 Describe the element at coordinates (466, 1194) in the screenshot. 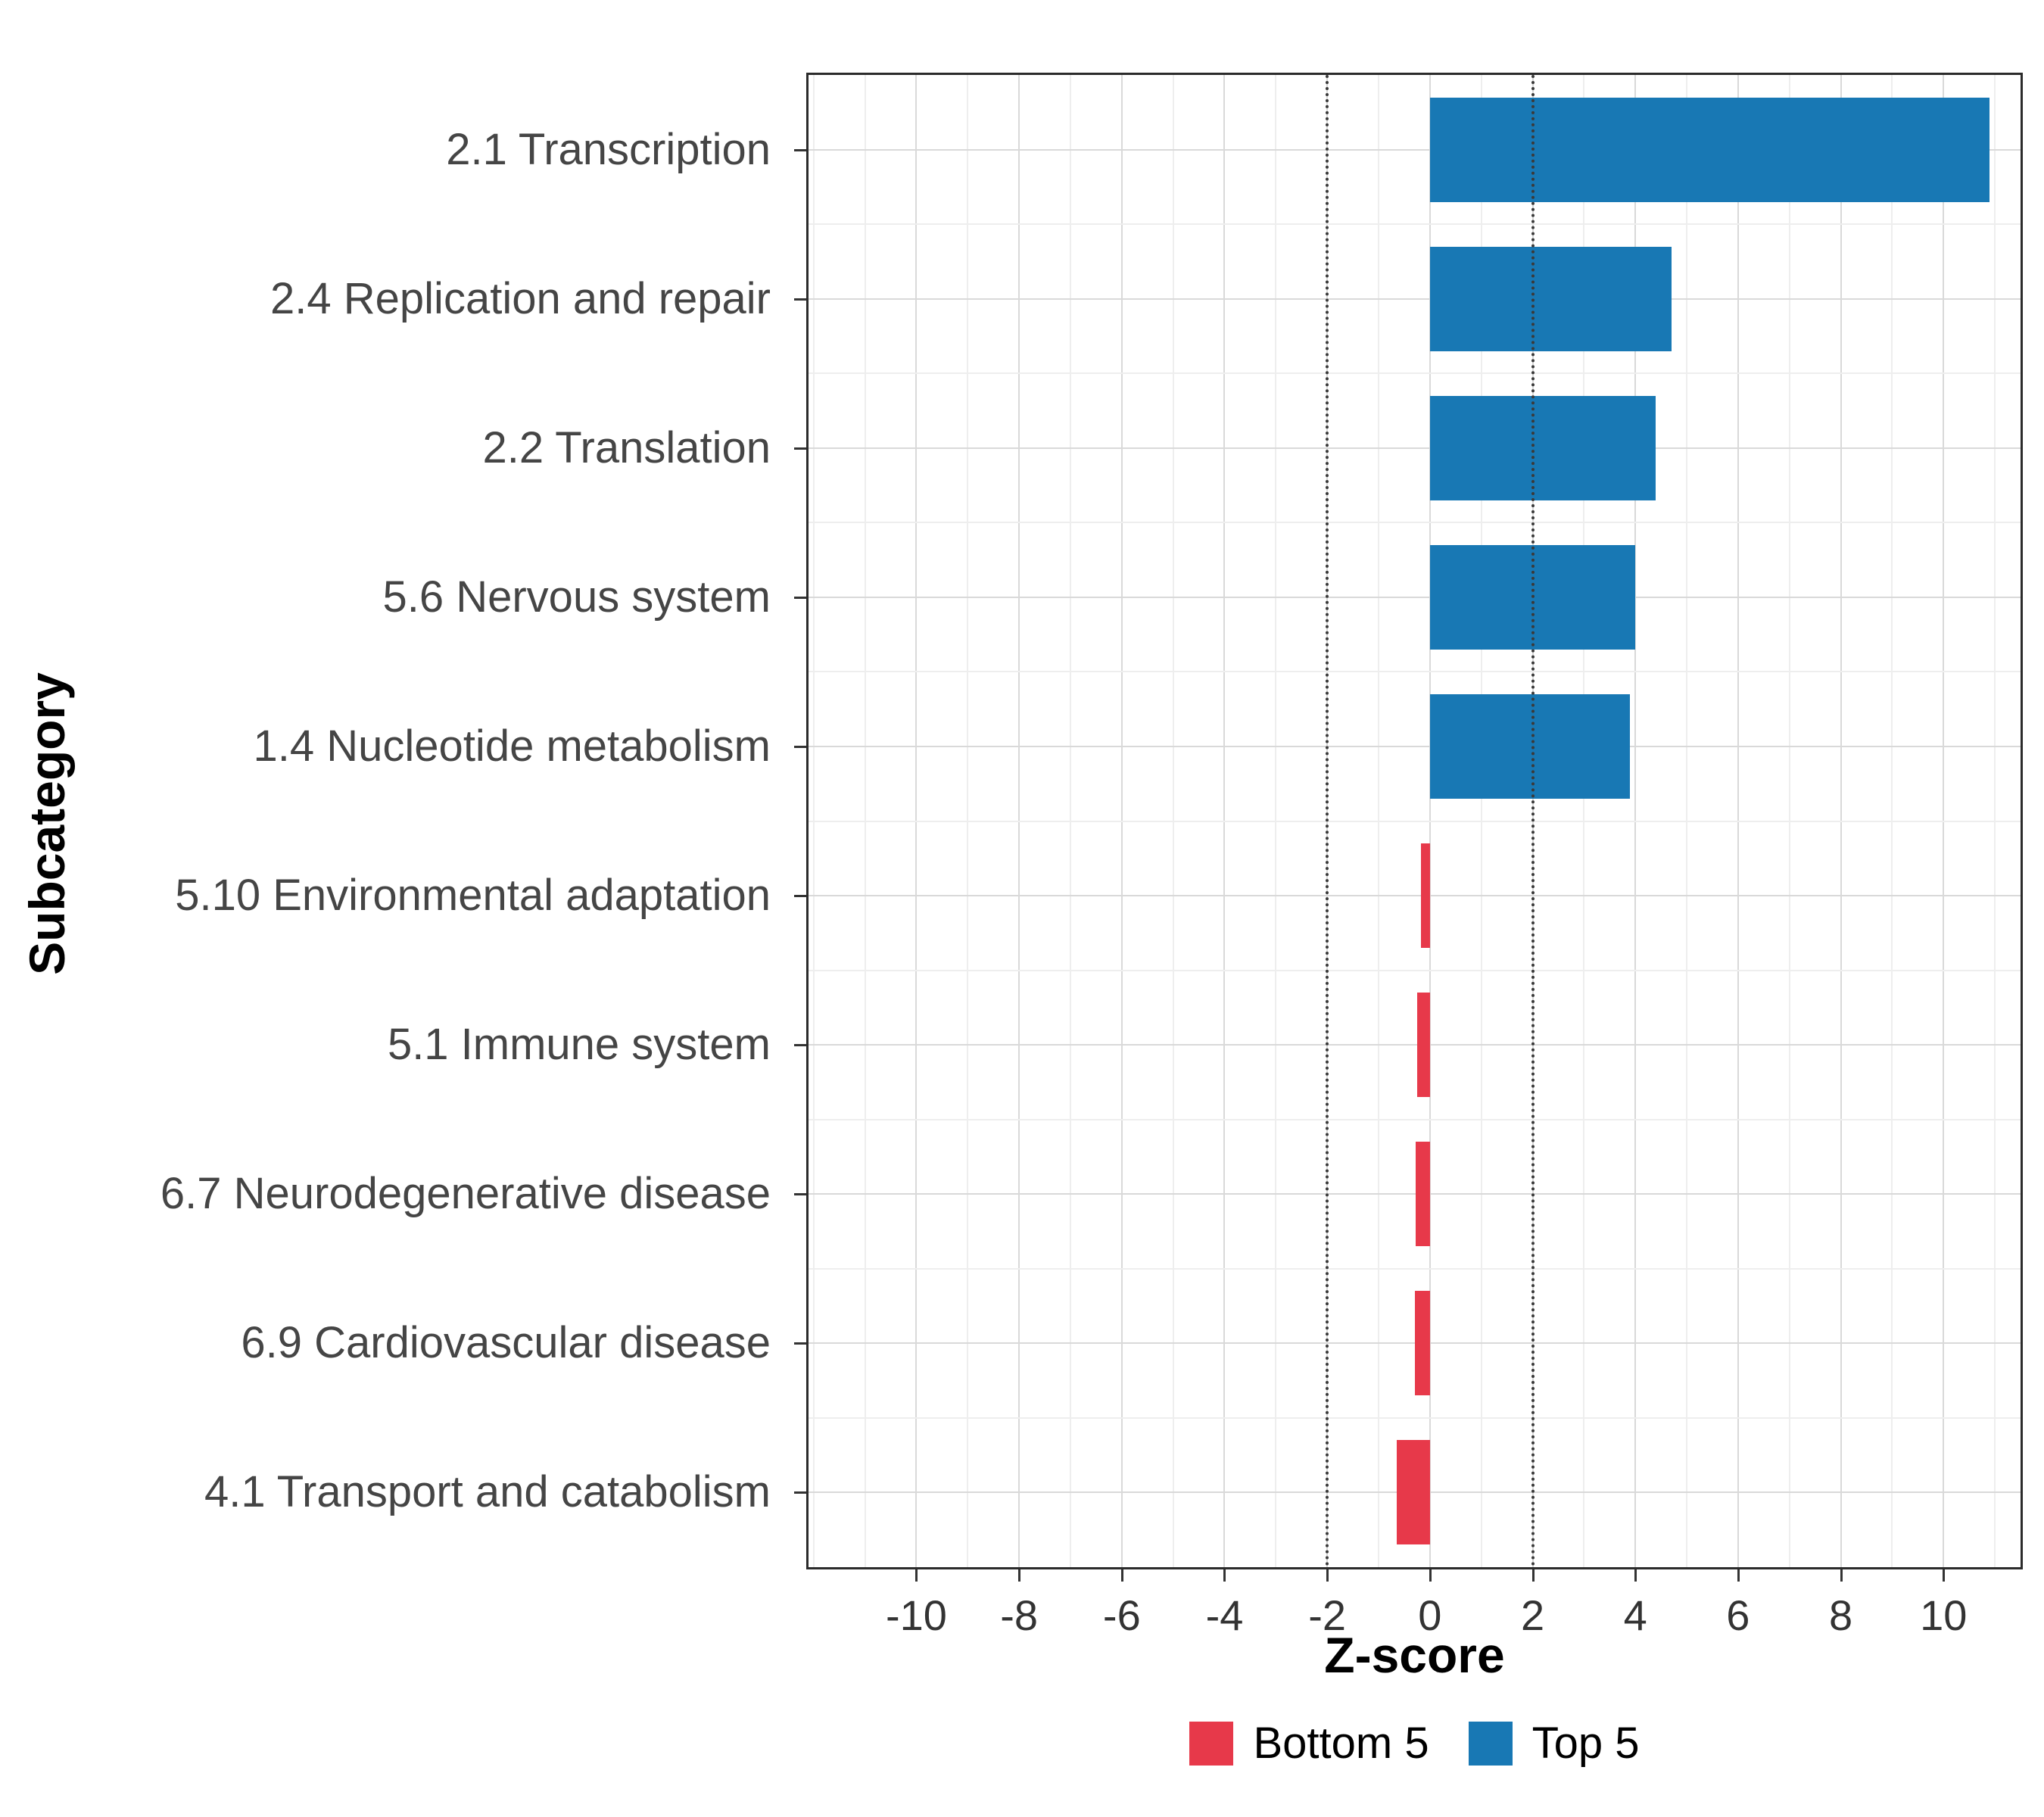

I see `y-axis-tick-label: 6.7 Neurodegenerative disease` at that location.